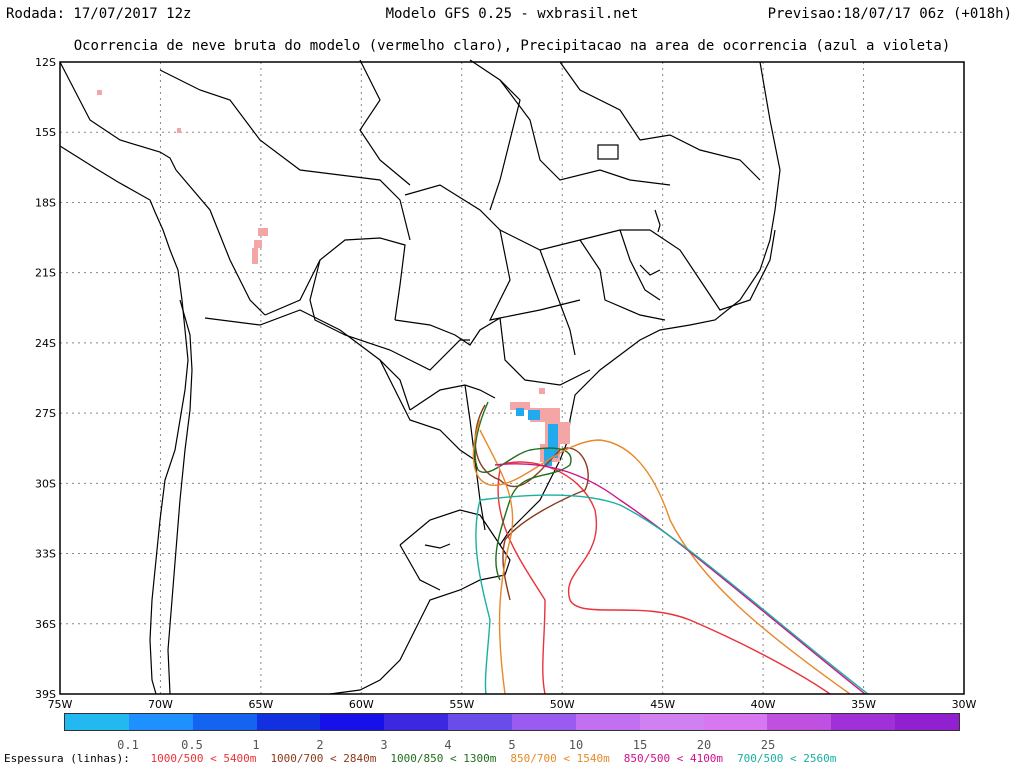 Image resolution: width=1024 pixels, height=768 pixels. What do you see at coordinates (673, 758) in the screenshot?
I see `thickness-legend-item: 850/500 < 4100m` at bounding box center [673, 758].